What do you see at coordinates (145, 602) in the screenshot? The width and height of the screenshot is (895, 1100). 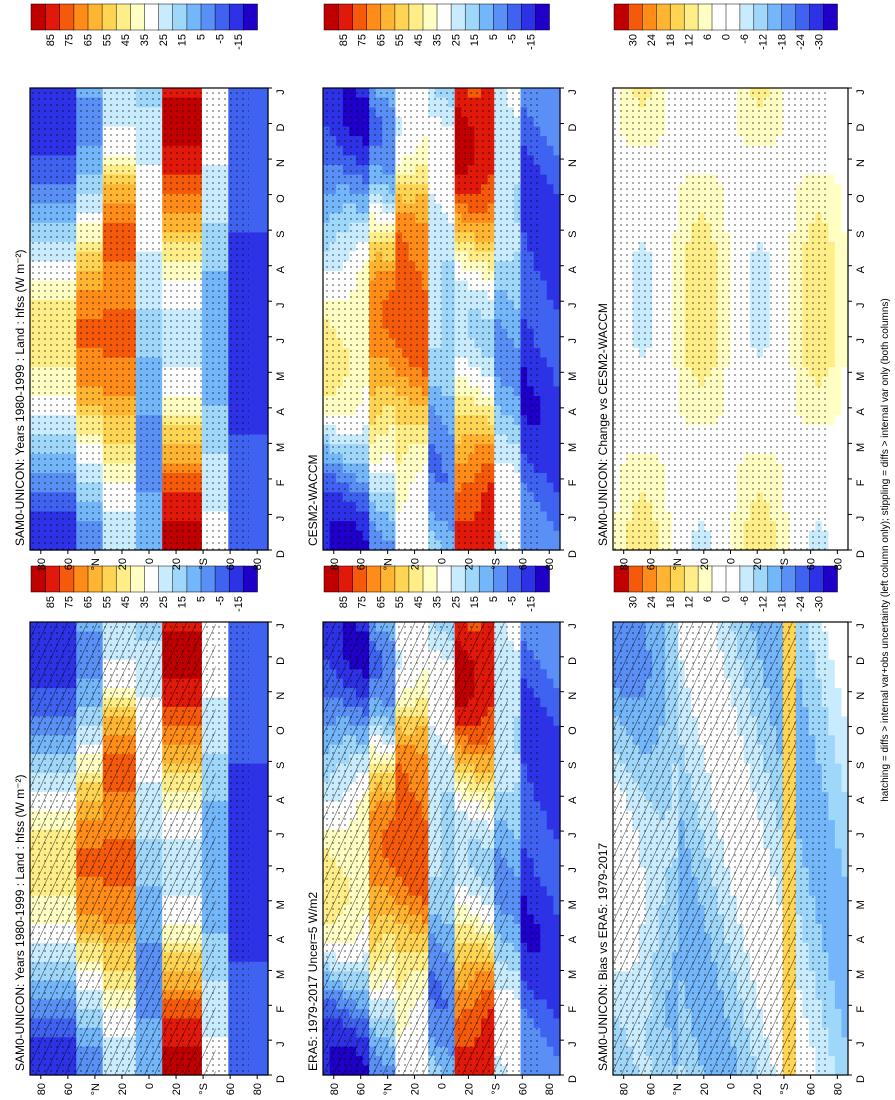 I see `colorbar-tick-label: 35` at bounding box center [145, 602].